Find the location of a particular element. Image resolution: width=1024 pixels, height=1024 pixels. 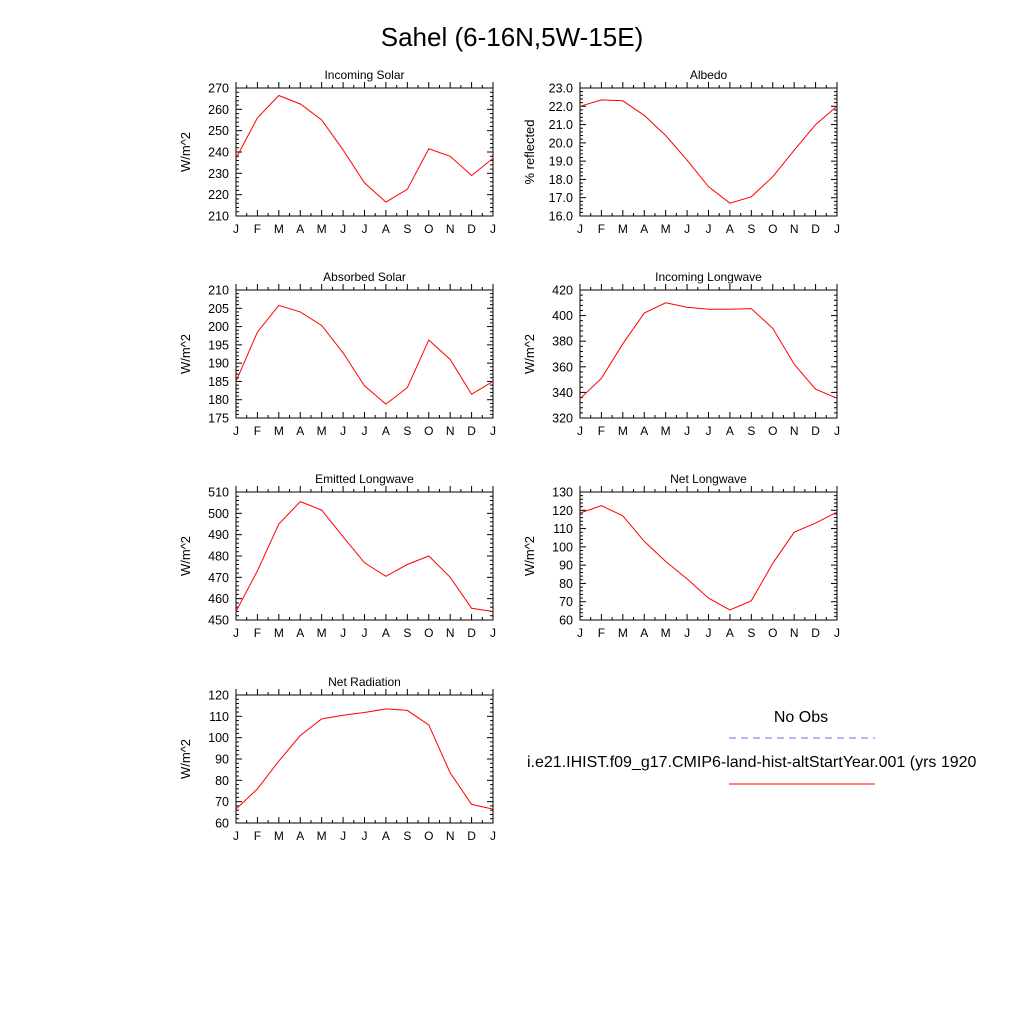

y-tick-label: 450 is located at coordinates (218, 621).